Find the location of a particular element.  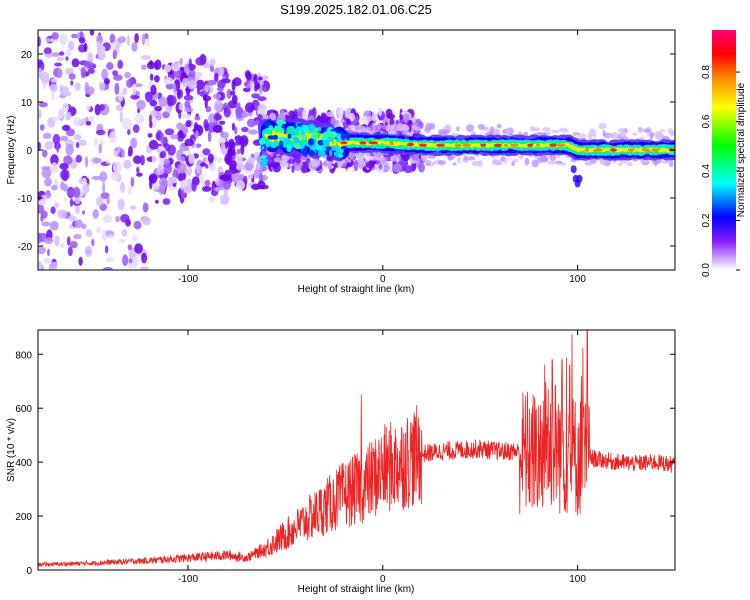

ridge-disturbance is located at coordinates (579, 178).